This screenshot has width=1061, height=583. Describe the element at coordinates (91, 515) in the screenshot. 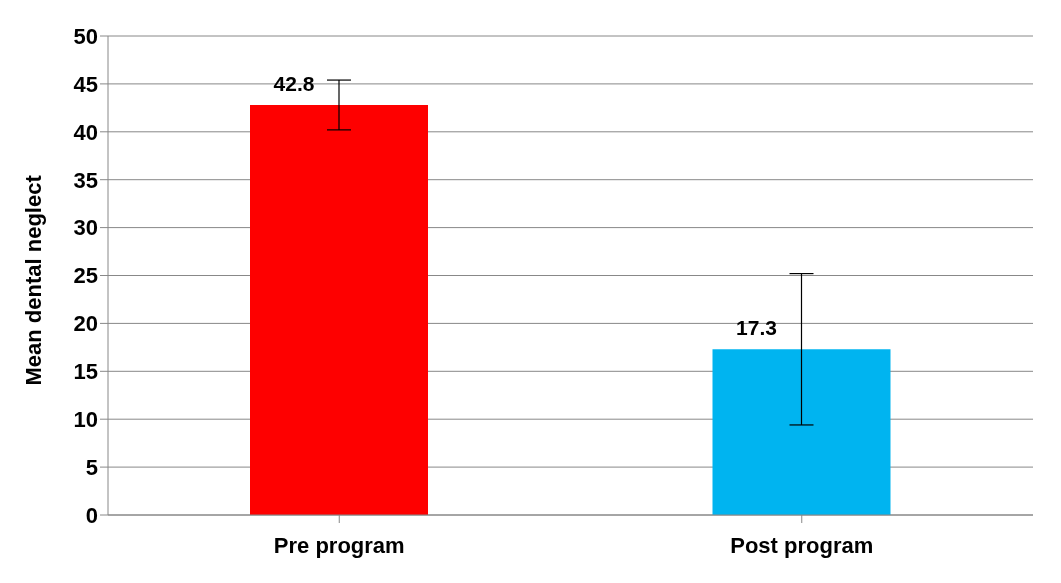

I see `y-tick-label: 0` at that location.